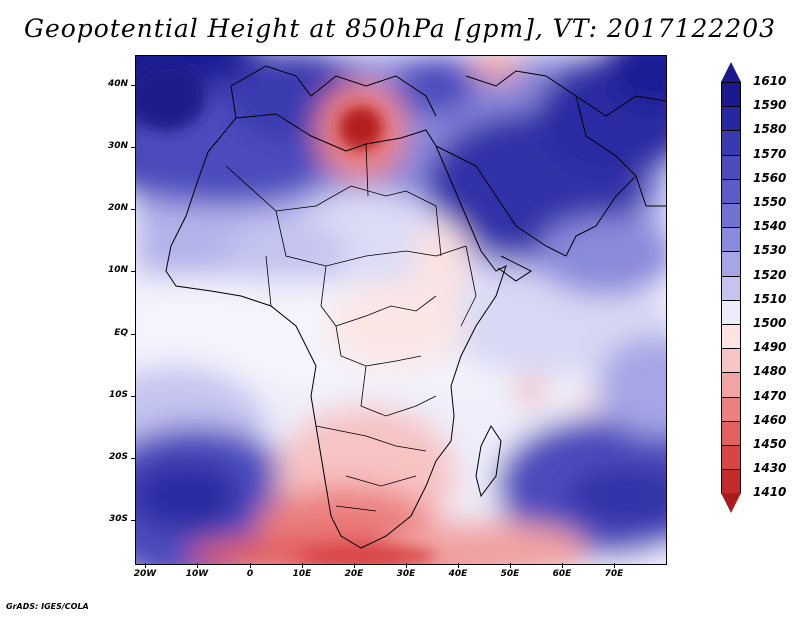  What do you see at coordinates (731, 72) in the screenshot?
I see `colorbar-top-arrow` at bounding box center [731, 72].